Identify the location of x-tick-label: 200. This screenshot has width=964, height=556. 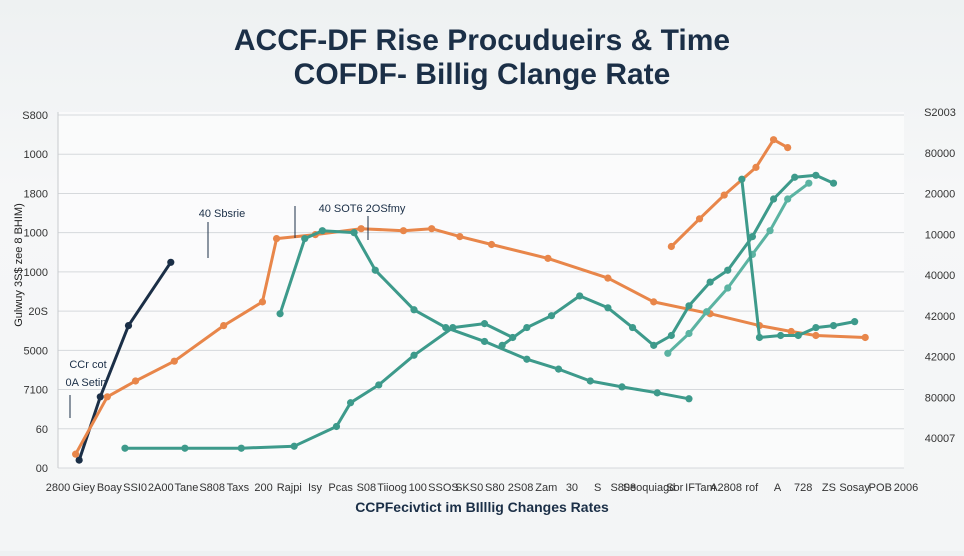
(263, 488).